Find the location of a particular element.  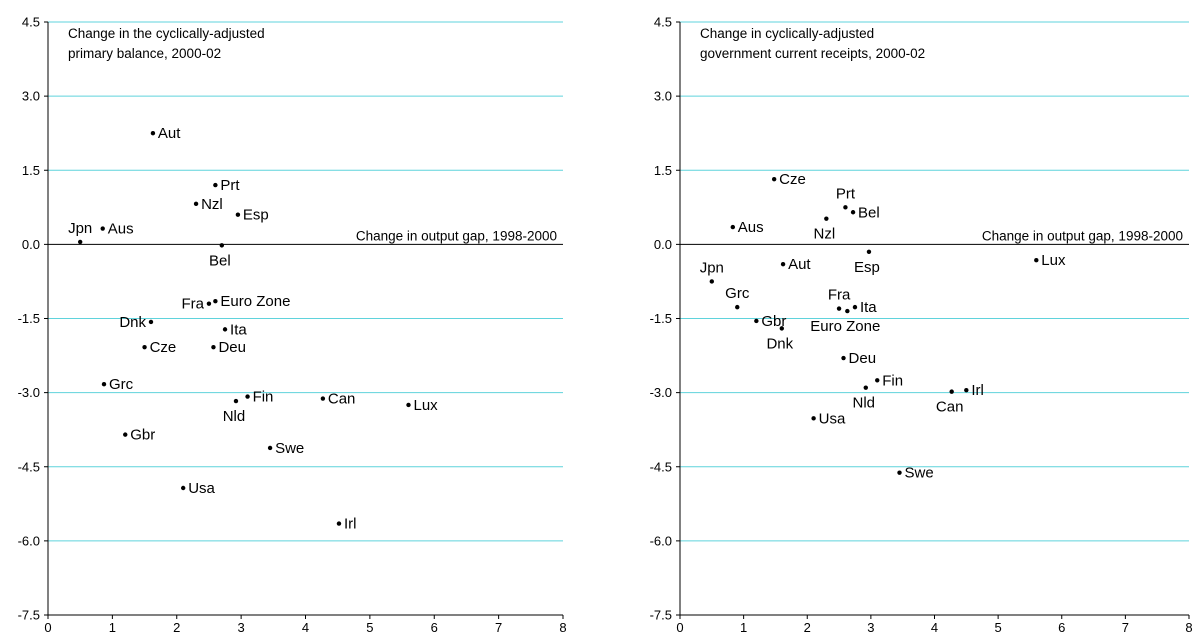

data-label: Fra is located at coordinates (839, 295).